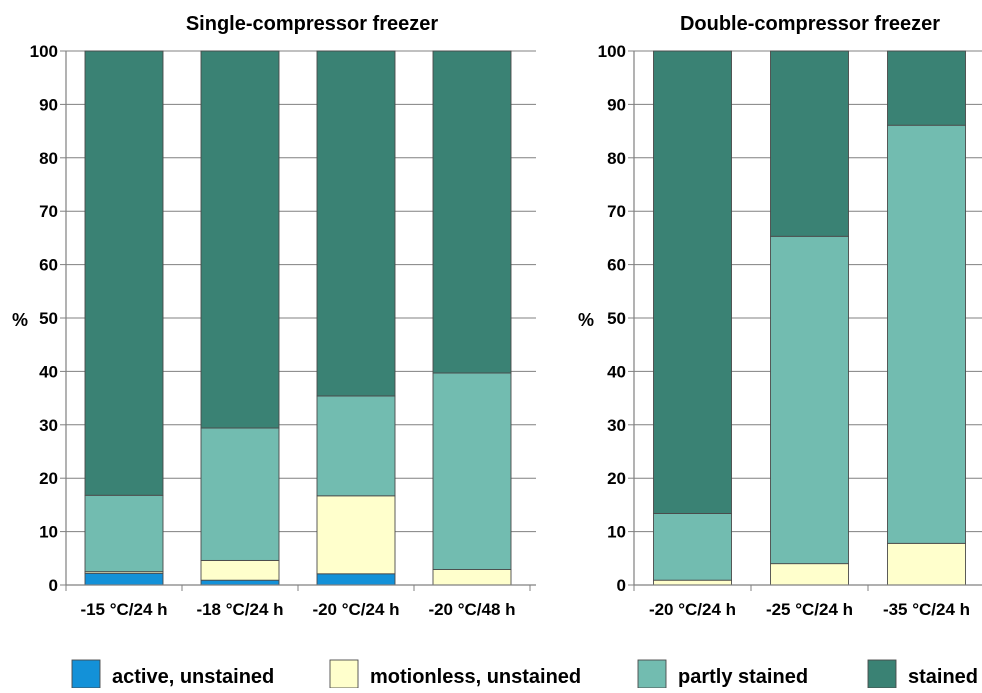 This screenshot has width=982, height=693. I want to click on legend-label: active, unstained, so click(193, 677).